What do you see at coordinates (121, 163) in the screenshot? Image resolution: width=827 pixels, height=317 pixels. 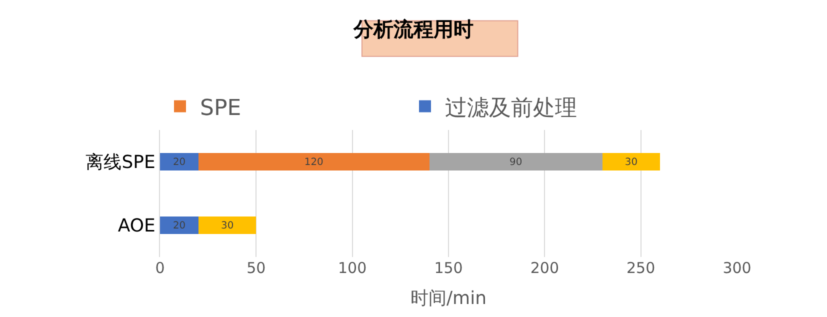 I see `y-tick-label: 离线SPE` at bounding box center [121, 163].